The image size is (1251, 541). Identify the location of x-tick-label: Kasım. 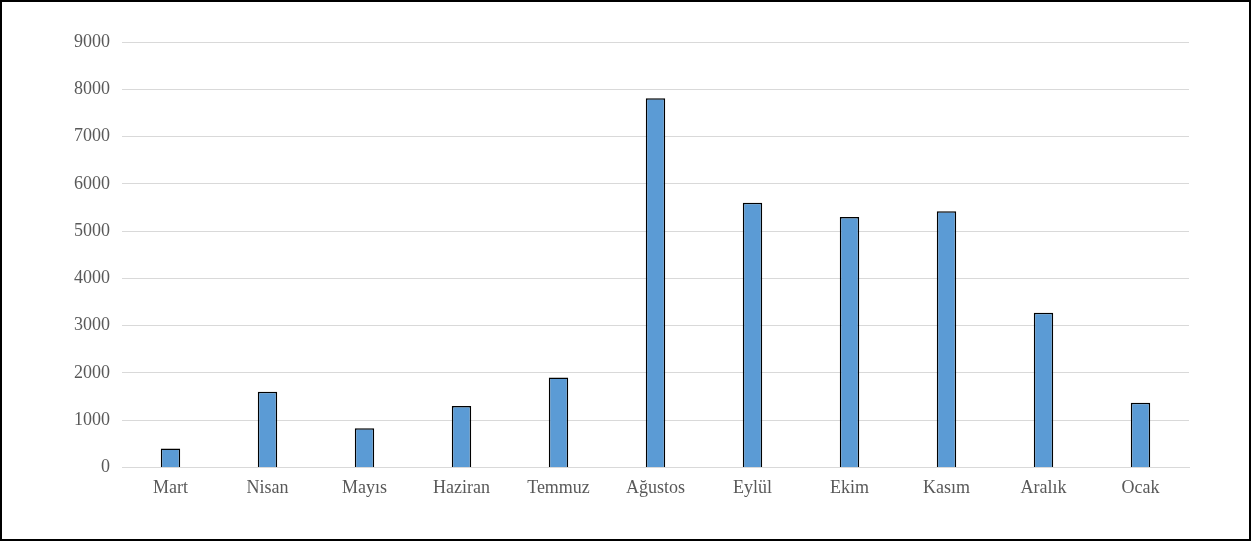
(946, 486).